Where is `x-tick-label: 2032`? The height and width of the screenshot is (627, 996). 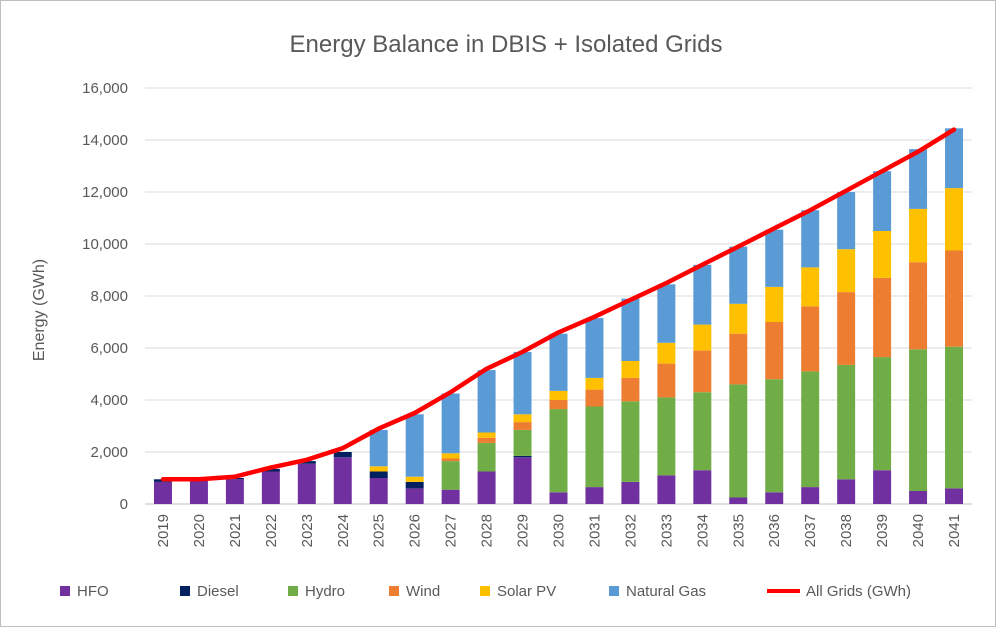
x-tick-label: 2032 is located at coordinates (630, 530).